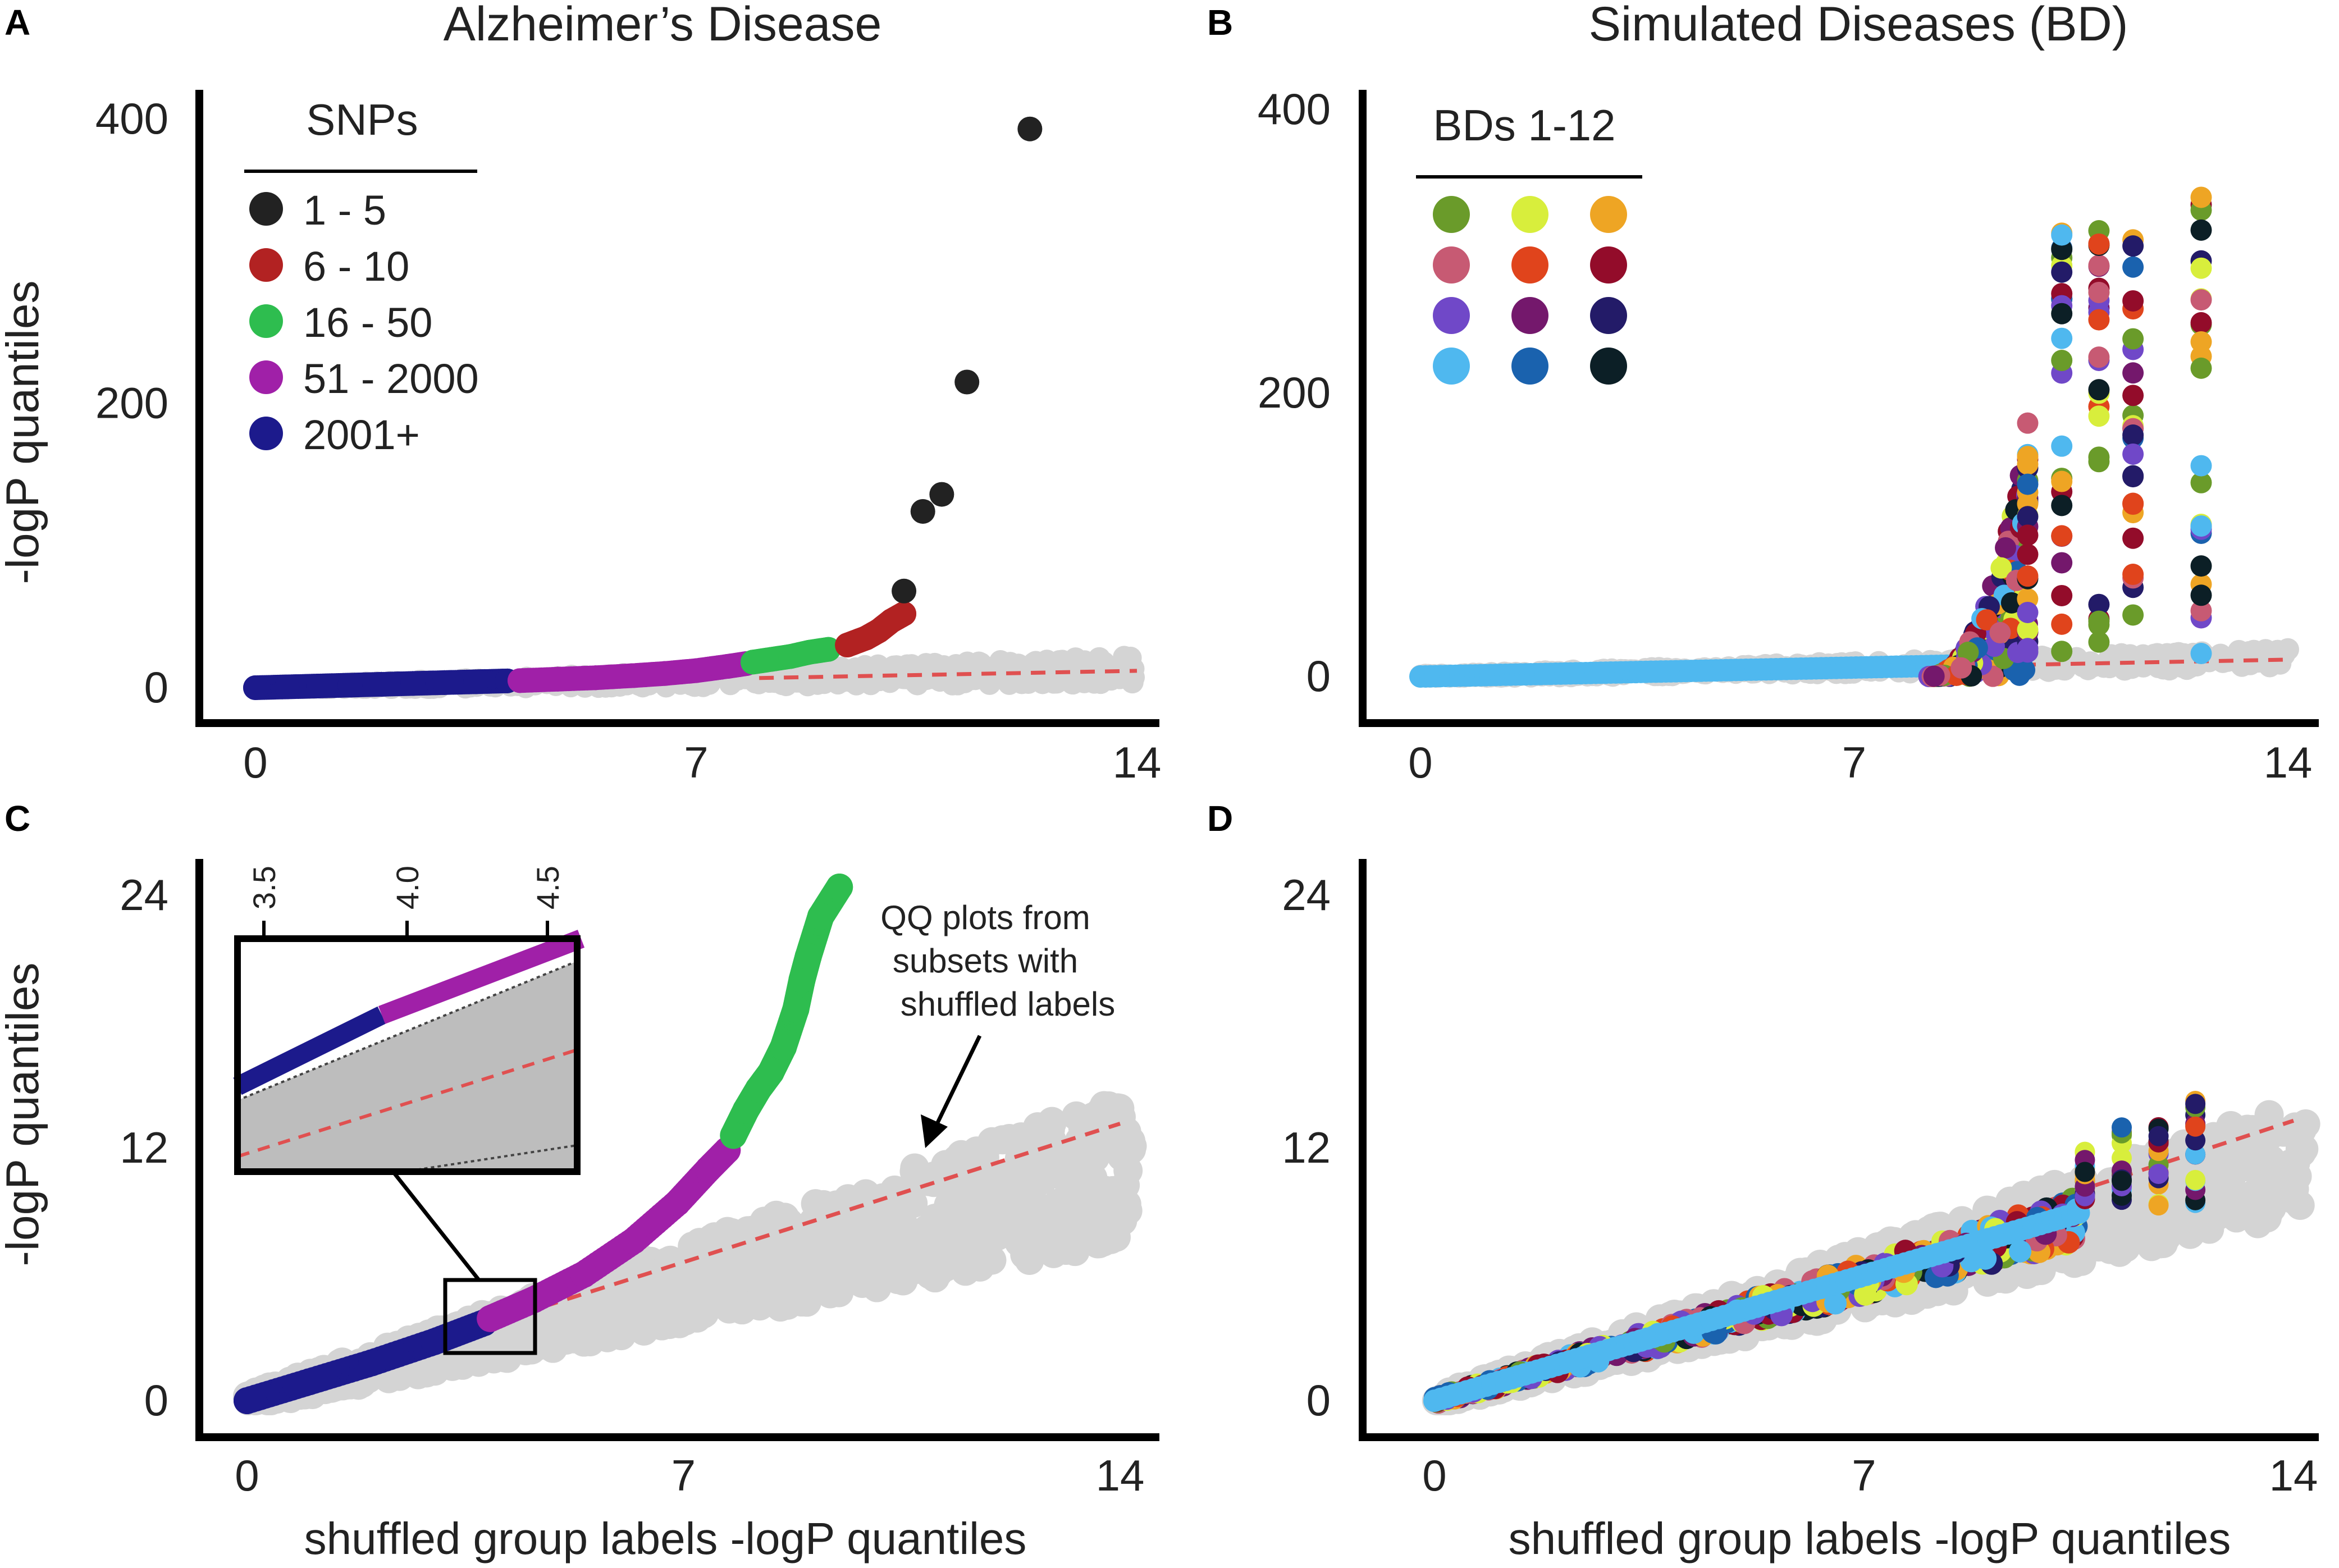 The image size is (2339, 1568). Describe the element at coordinates (407, 887) in the screenshot. I see `inset-tick-label-2: 4.0` at that location.